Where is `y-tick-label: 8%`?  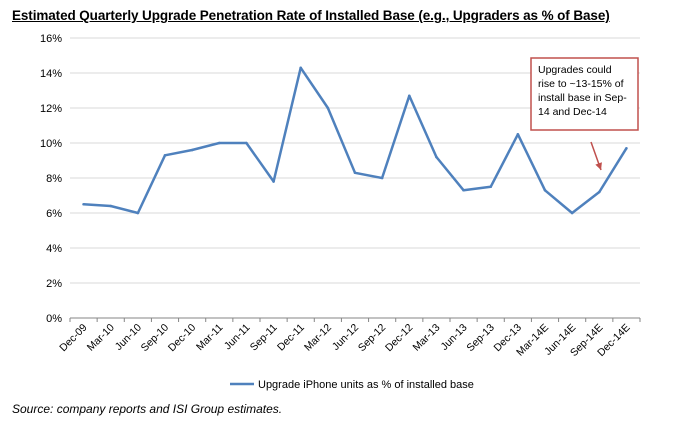
y-tick-label: 8% is located at coordinates (54, 179).